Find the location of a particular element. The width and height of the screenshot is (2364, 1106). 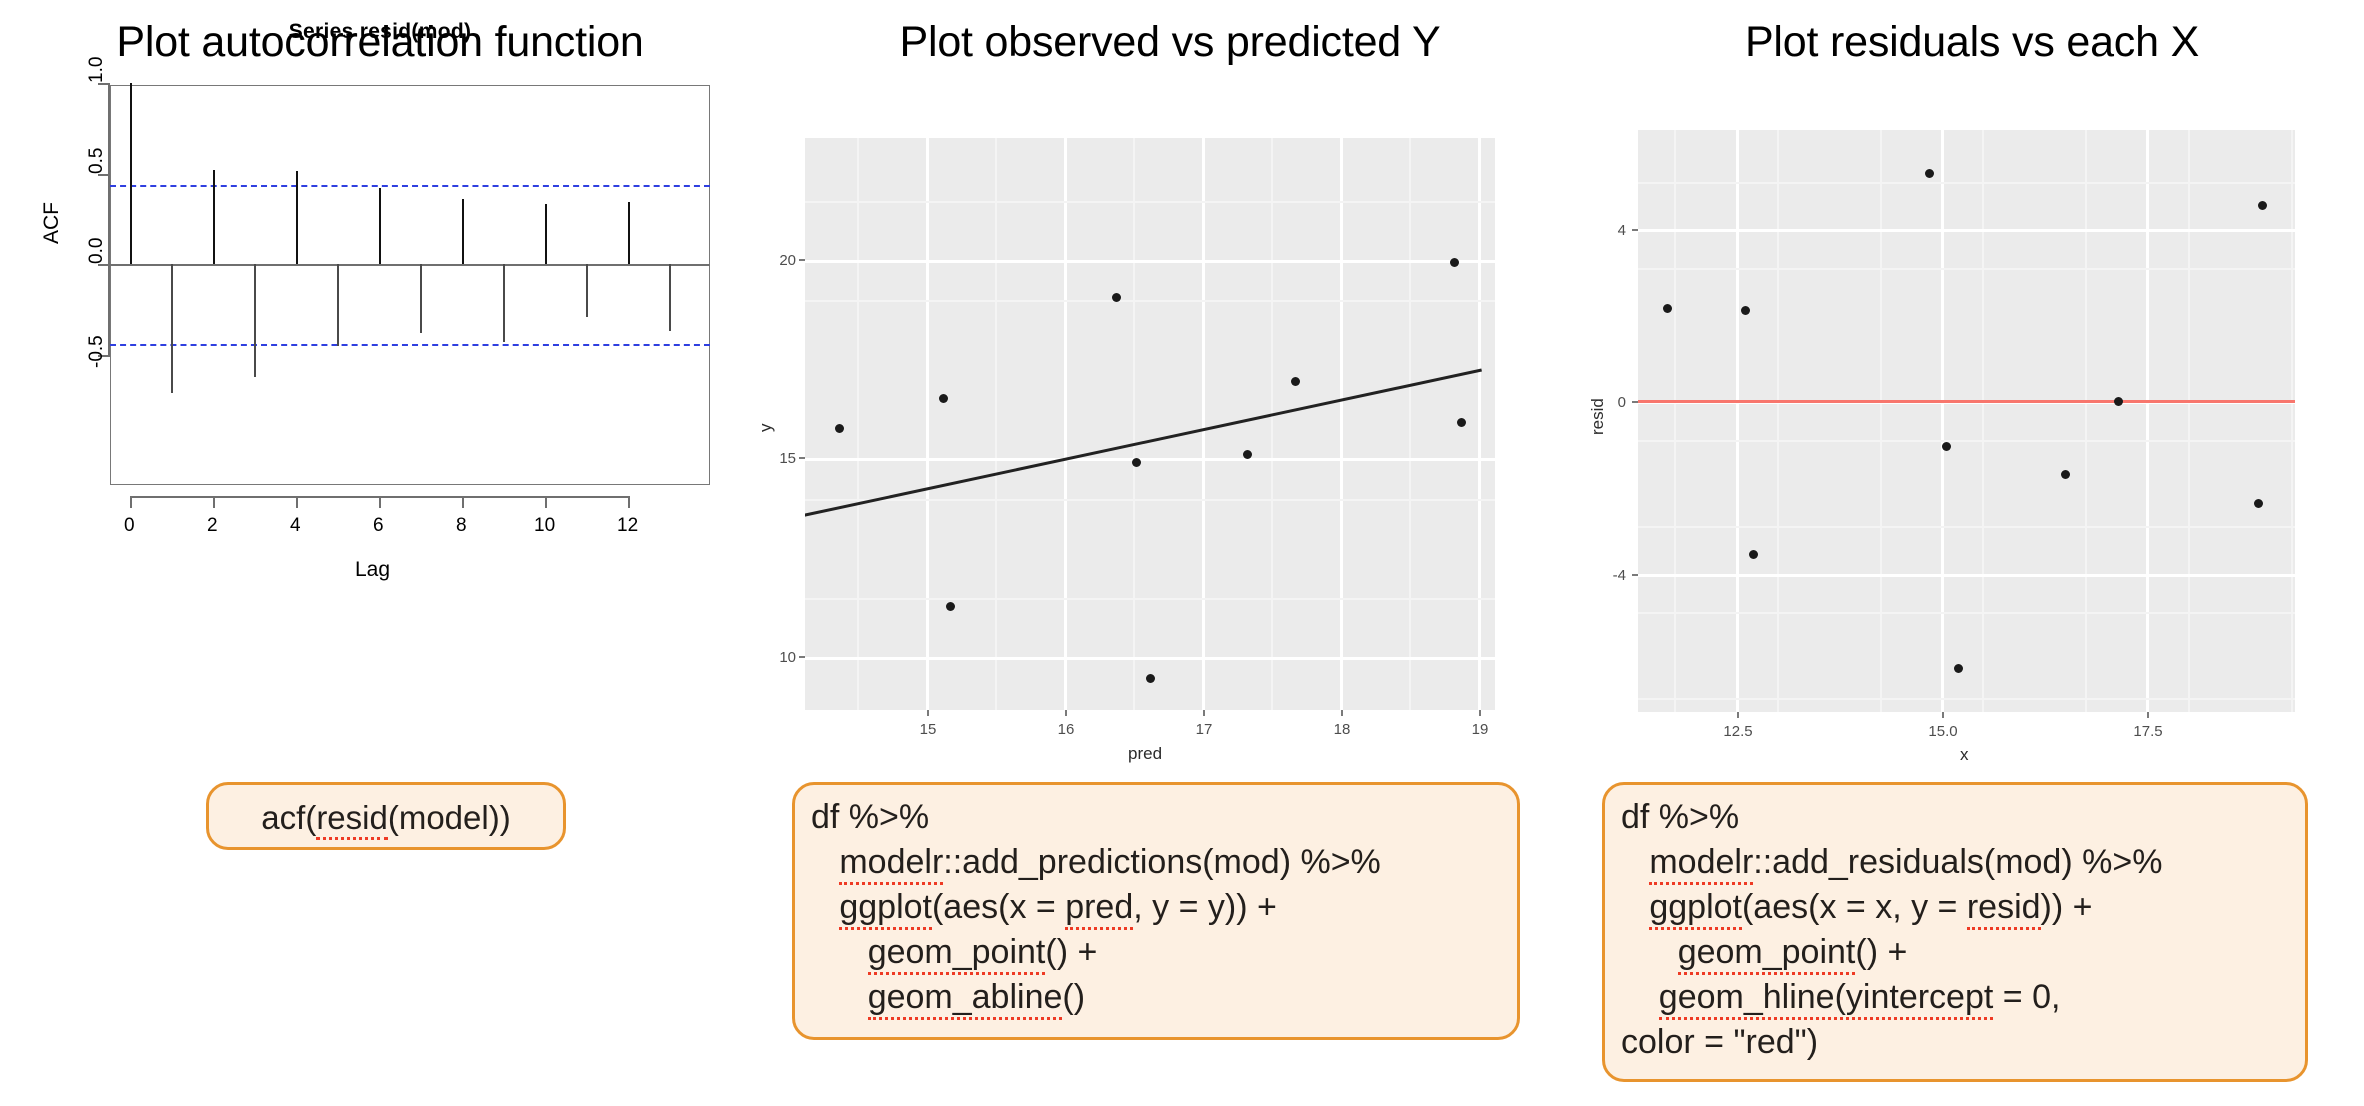

x-axis-title: pred is located at coordinates (1145, 753).